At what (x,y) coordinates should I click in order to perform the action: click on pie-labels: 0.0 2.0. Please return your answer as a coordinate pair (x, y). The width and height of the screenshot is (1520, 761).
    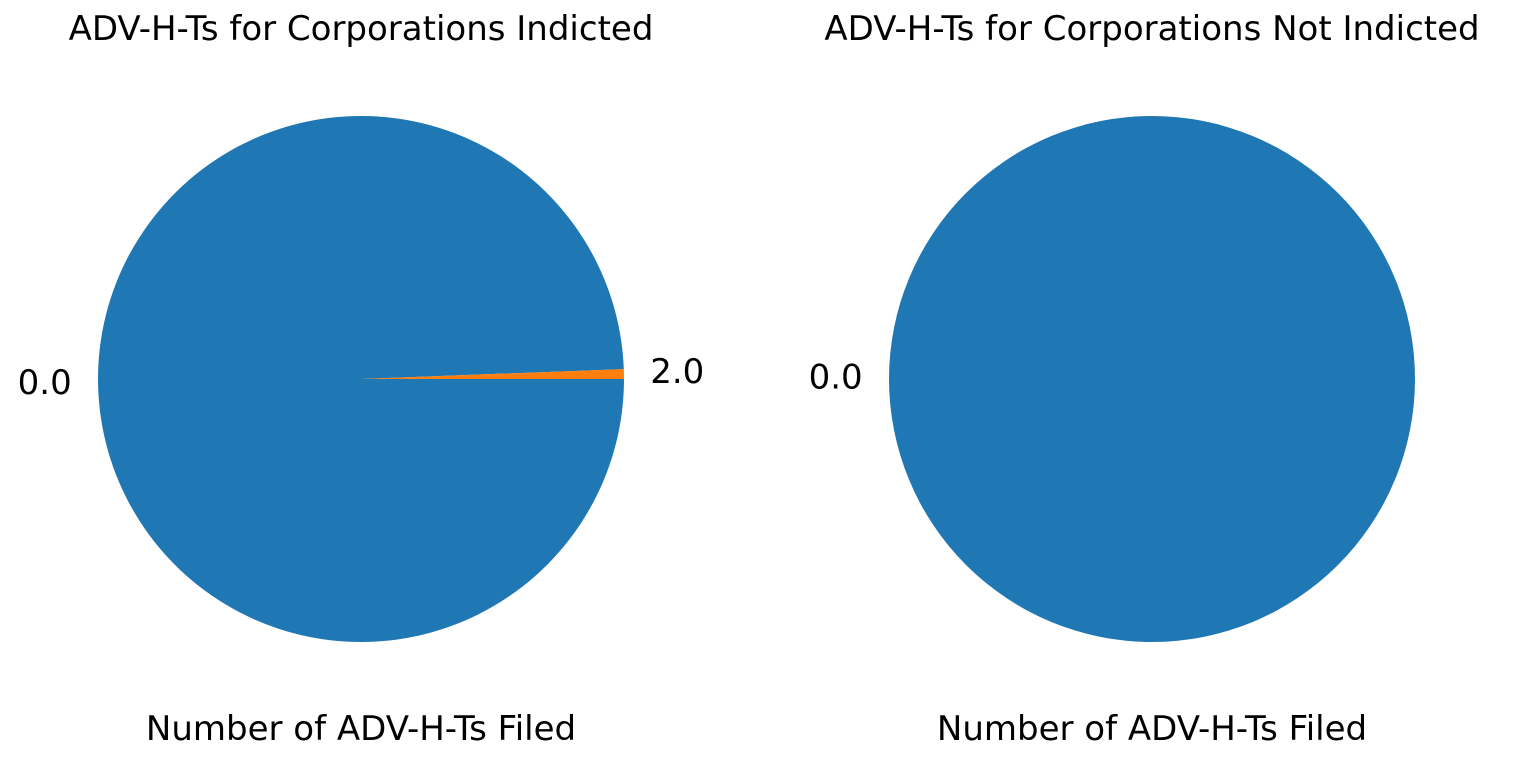
    Looking at the image, I should click on (361, 377).